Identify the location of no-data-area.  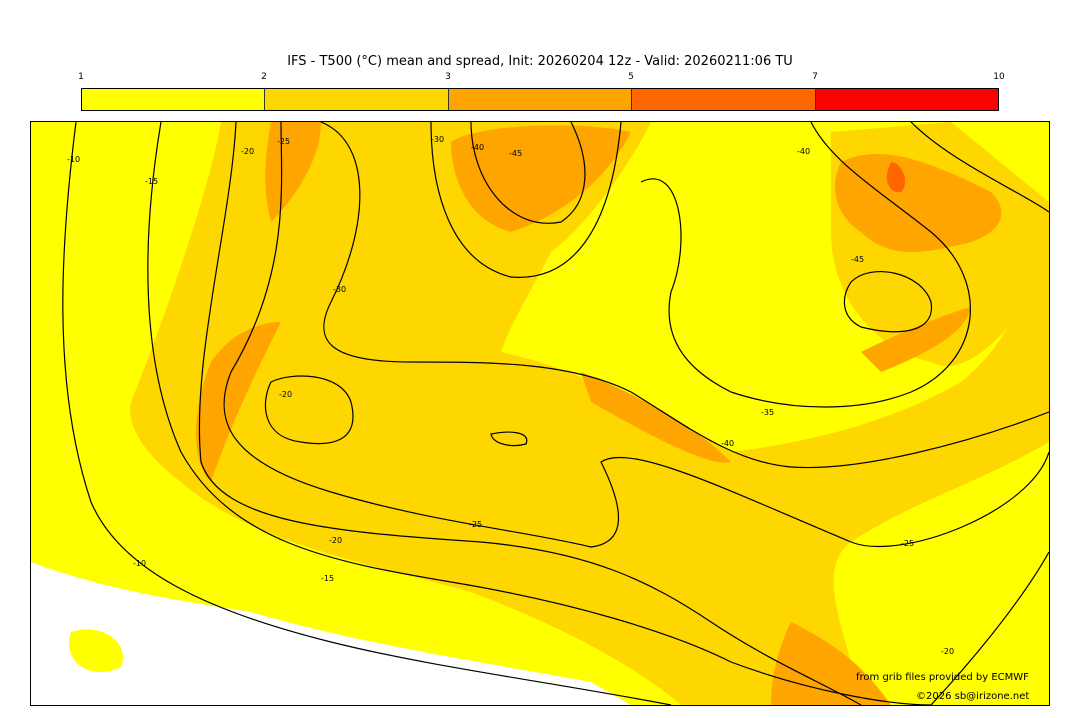
(331, 633).